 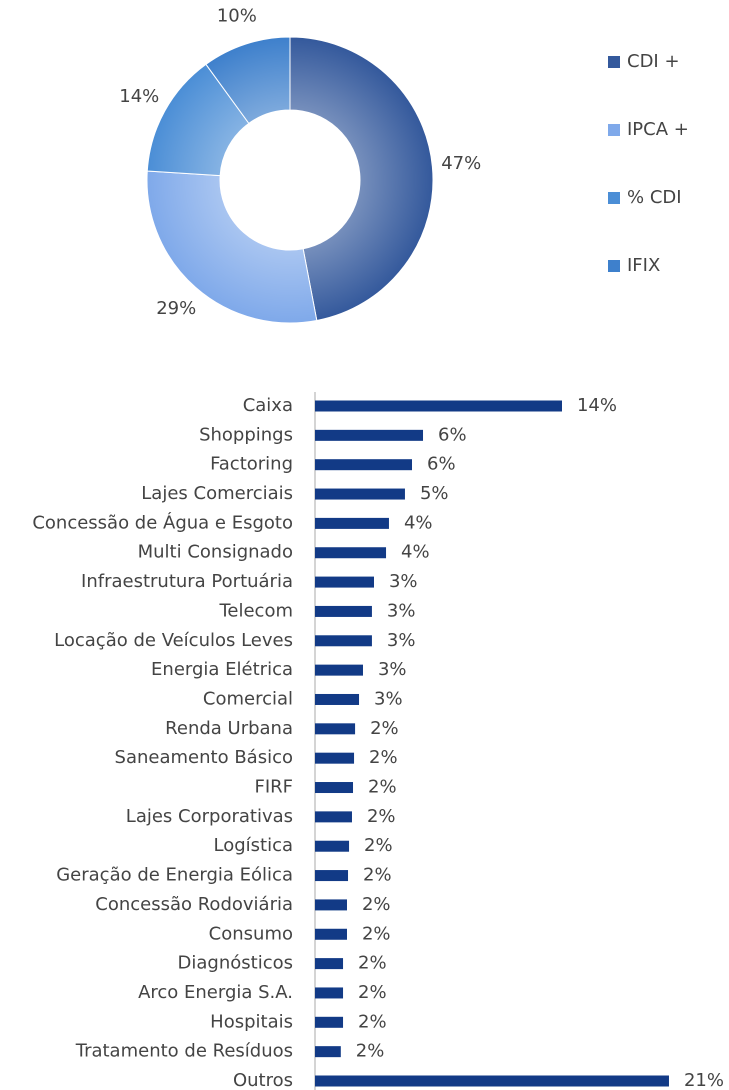 I want to click on category-label: Diagnósticos, so click(x=235, y=963).